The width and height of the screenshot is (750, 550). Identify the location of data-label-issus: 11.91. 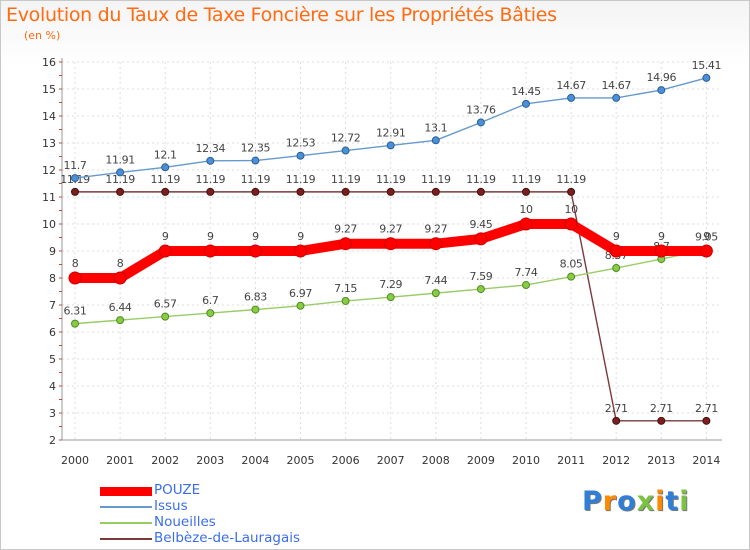
(120, 159).